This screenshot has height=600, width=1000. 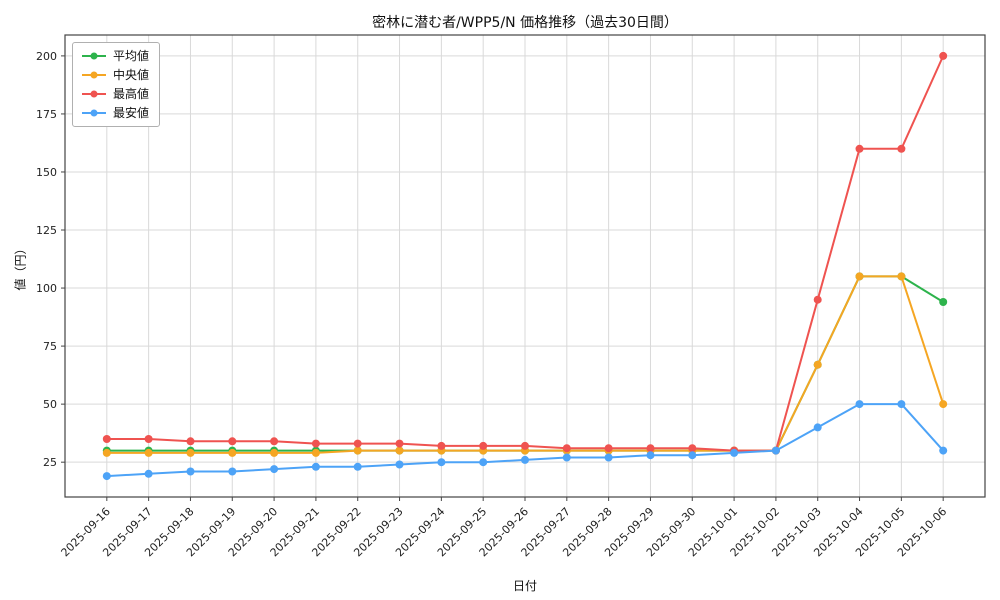 I want to click on chart-title: 密林に潜む者/WPP5/N 価格推移（過去30日間）, so click(x=525, y=23).